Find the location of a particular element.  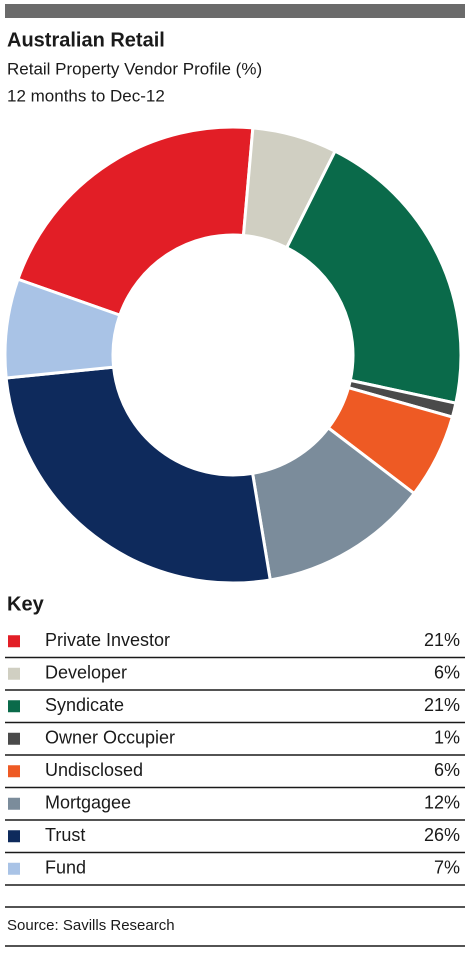

legend-label: Developer is located at coordinates (86, 673).